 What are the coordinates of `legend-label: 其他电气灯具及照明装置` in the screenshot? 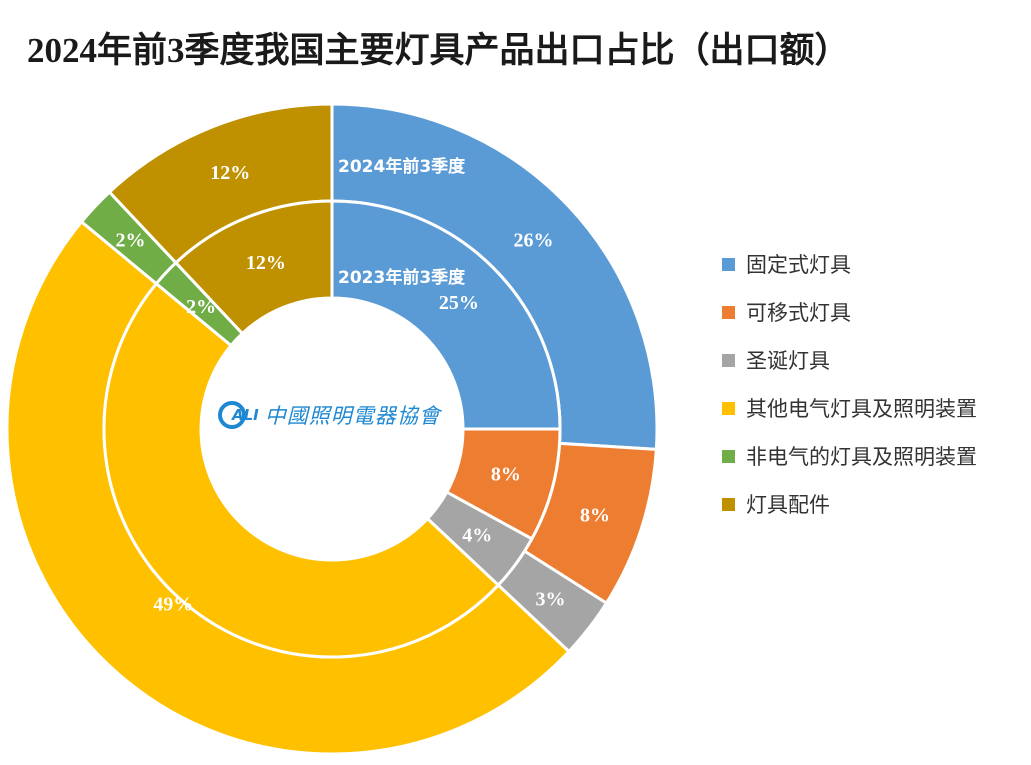 It's located at (861, 409).